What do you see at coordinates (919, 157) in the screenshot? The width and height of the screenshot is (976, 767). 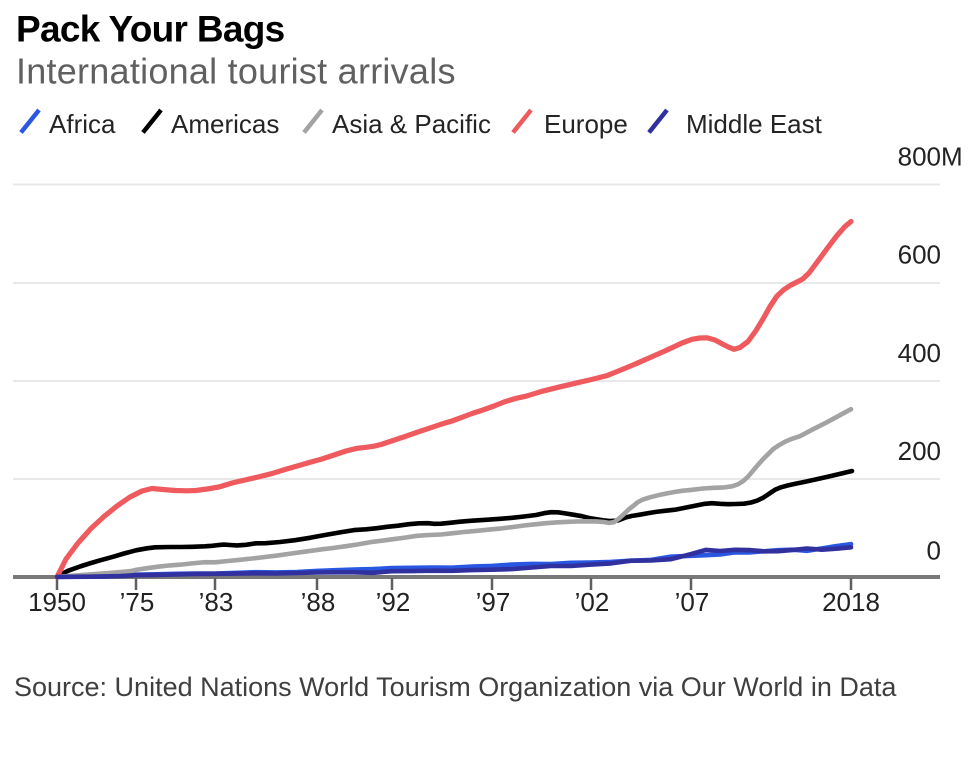 I see `svg-text: 800` at bounding box center [919, 157].